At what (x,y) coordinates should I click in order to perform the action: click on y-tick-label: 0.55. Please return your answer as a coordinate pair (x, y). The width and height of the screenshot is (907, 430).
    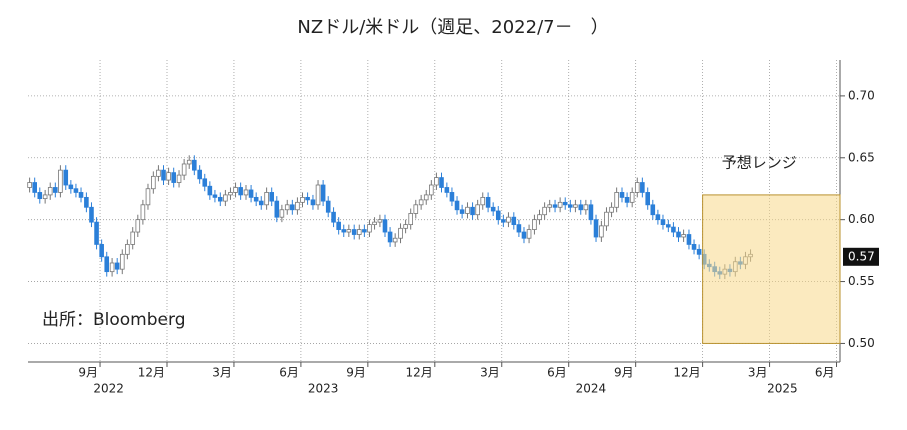
    Looking at the image, I should click on (861, 281).